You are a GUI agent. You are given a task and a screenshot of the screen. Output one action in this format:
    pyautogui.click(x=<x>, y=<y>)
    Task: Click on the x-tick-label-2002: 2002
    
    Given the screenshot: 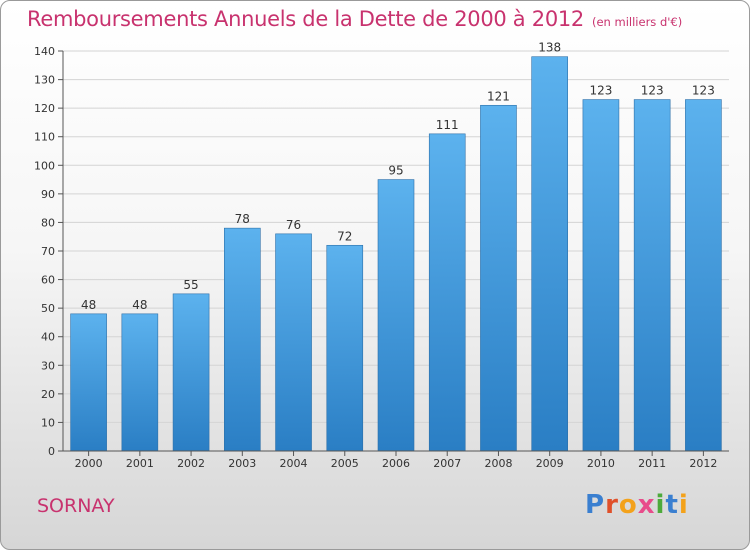 What is the action you would take?
    pyautogui.click(x=191, y=463)
    